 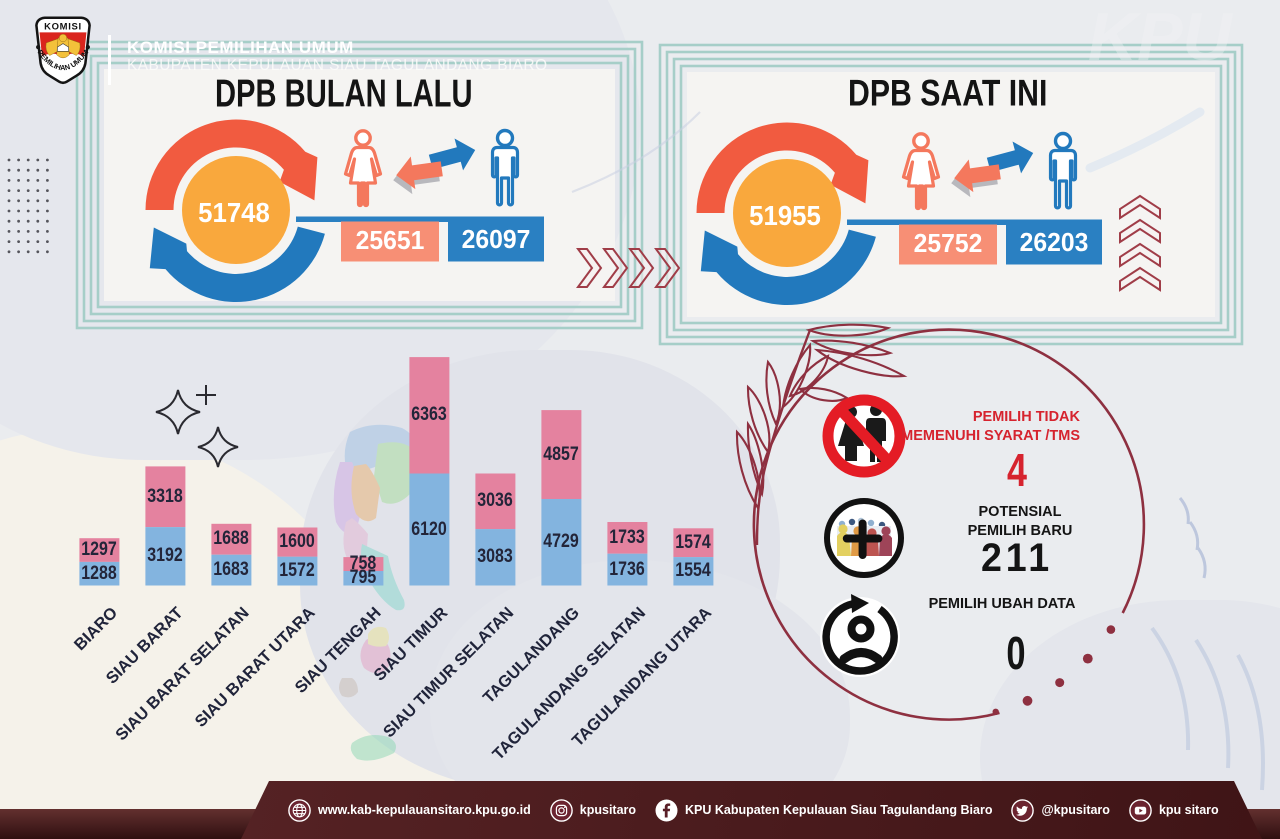 I want to click on svg-text: KOMISI, so click(x=63, y=27).